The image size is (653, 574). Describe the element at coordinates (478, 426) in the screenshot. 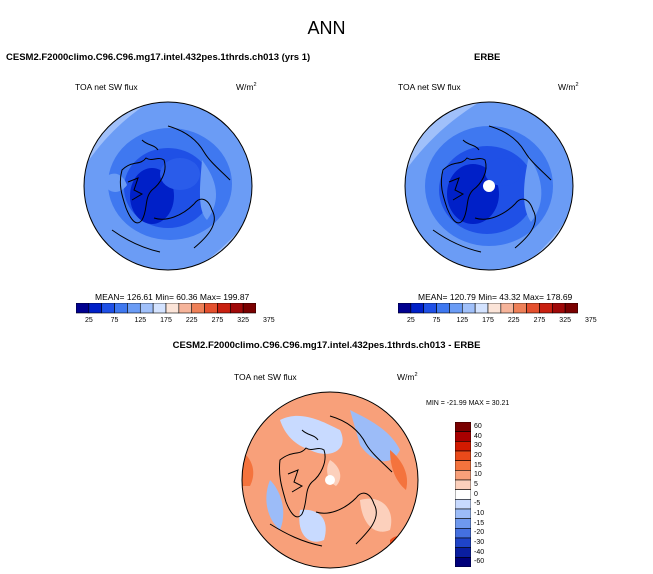

I see `diff-colorbar-tick-label: 60` at that location.